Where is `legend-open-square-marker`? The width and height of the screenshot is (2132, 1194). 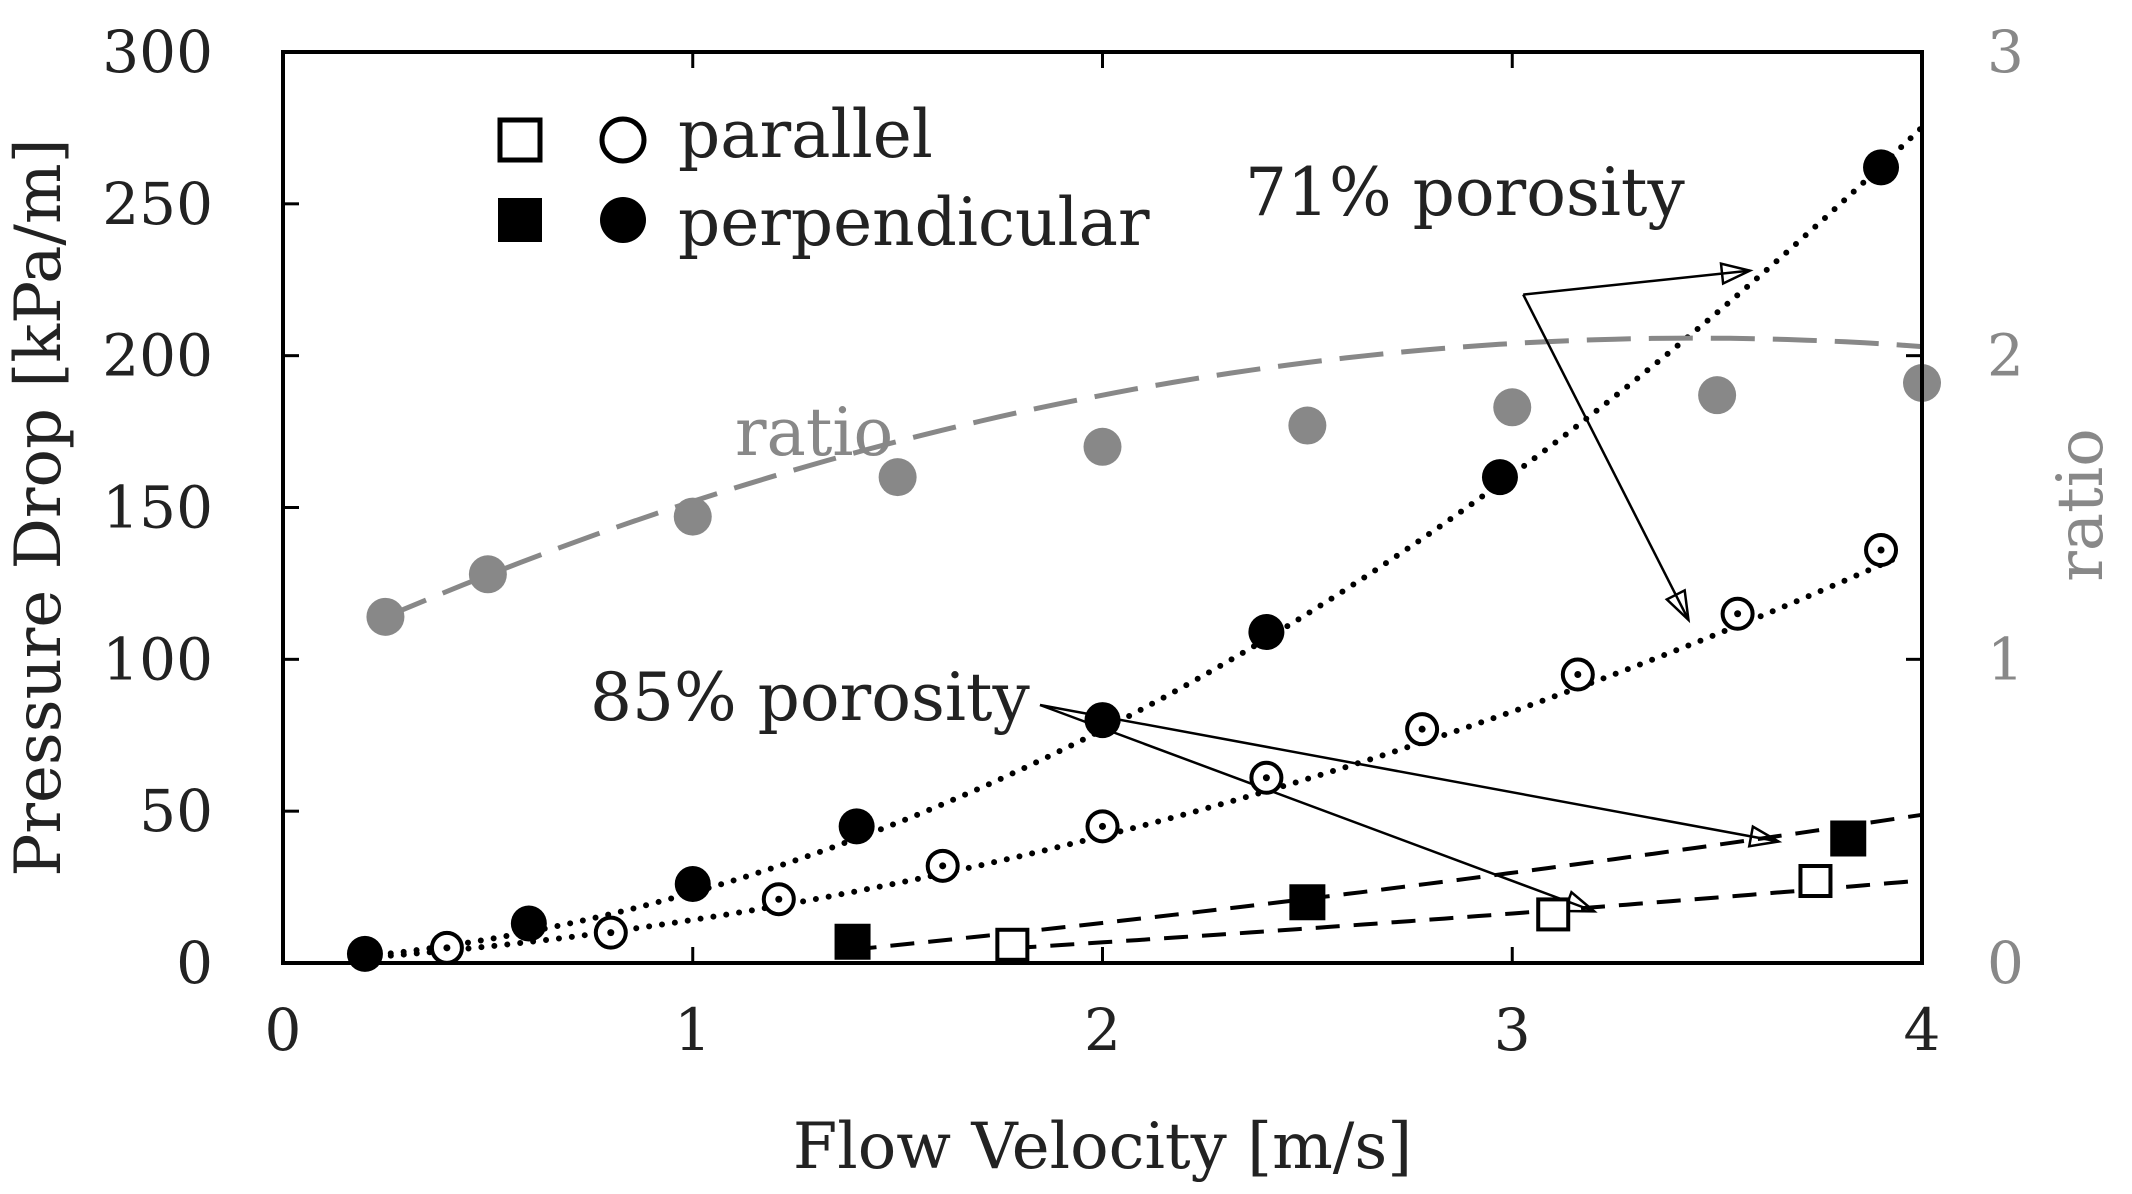 legend-open-square-marker is located at coordinates (520, 140).